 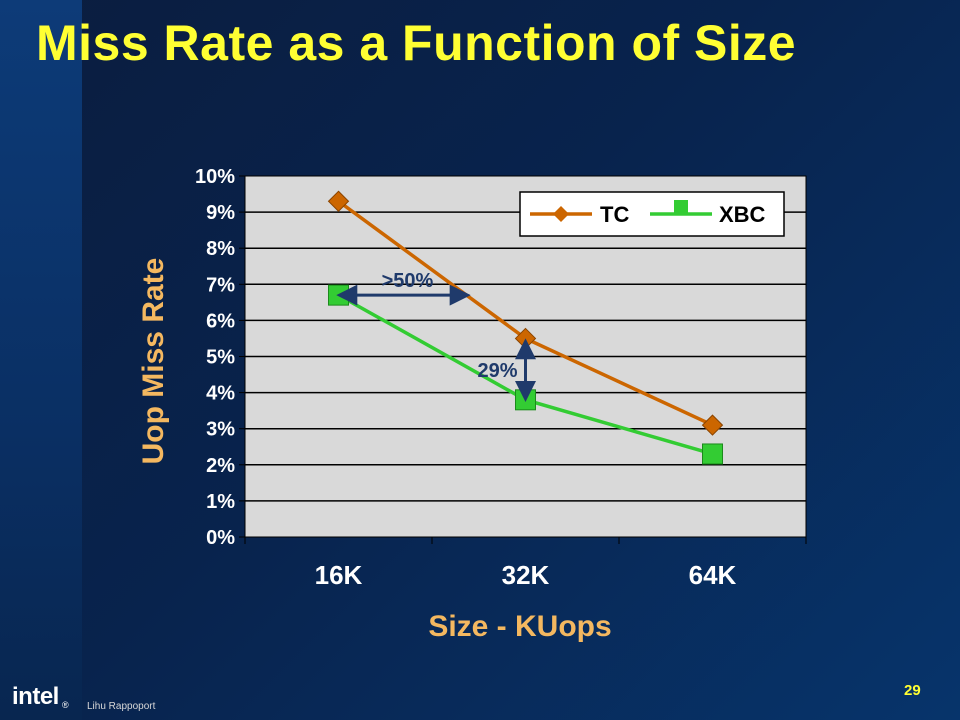 What do you see at coordinates (713, 575) in the screenshot?
I see `x-tick-label: 64K` at bounding box center [713, 575].